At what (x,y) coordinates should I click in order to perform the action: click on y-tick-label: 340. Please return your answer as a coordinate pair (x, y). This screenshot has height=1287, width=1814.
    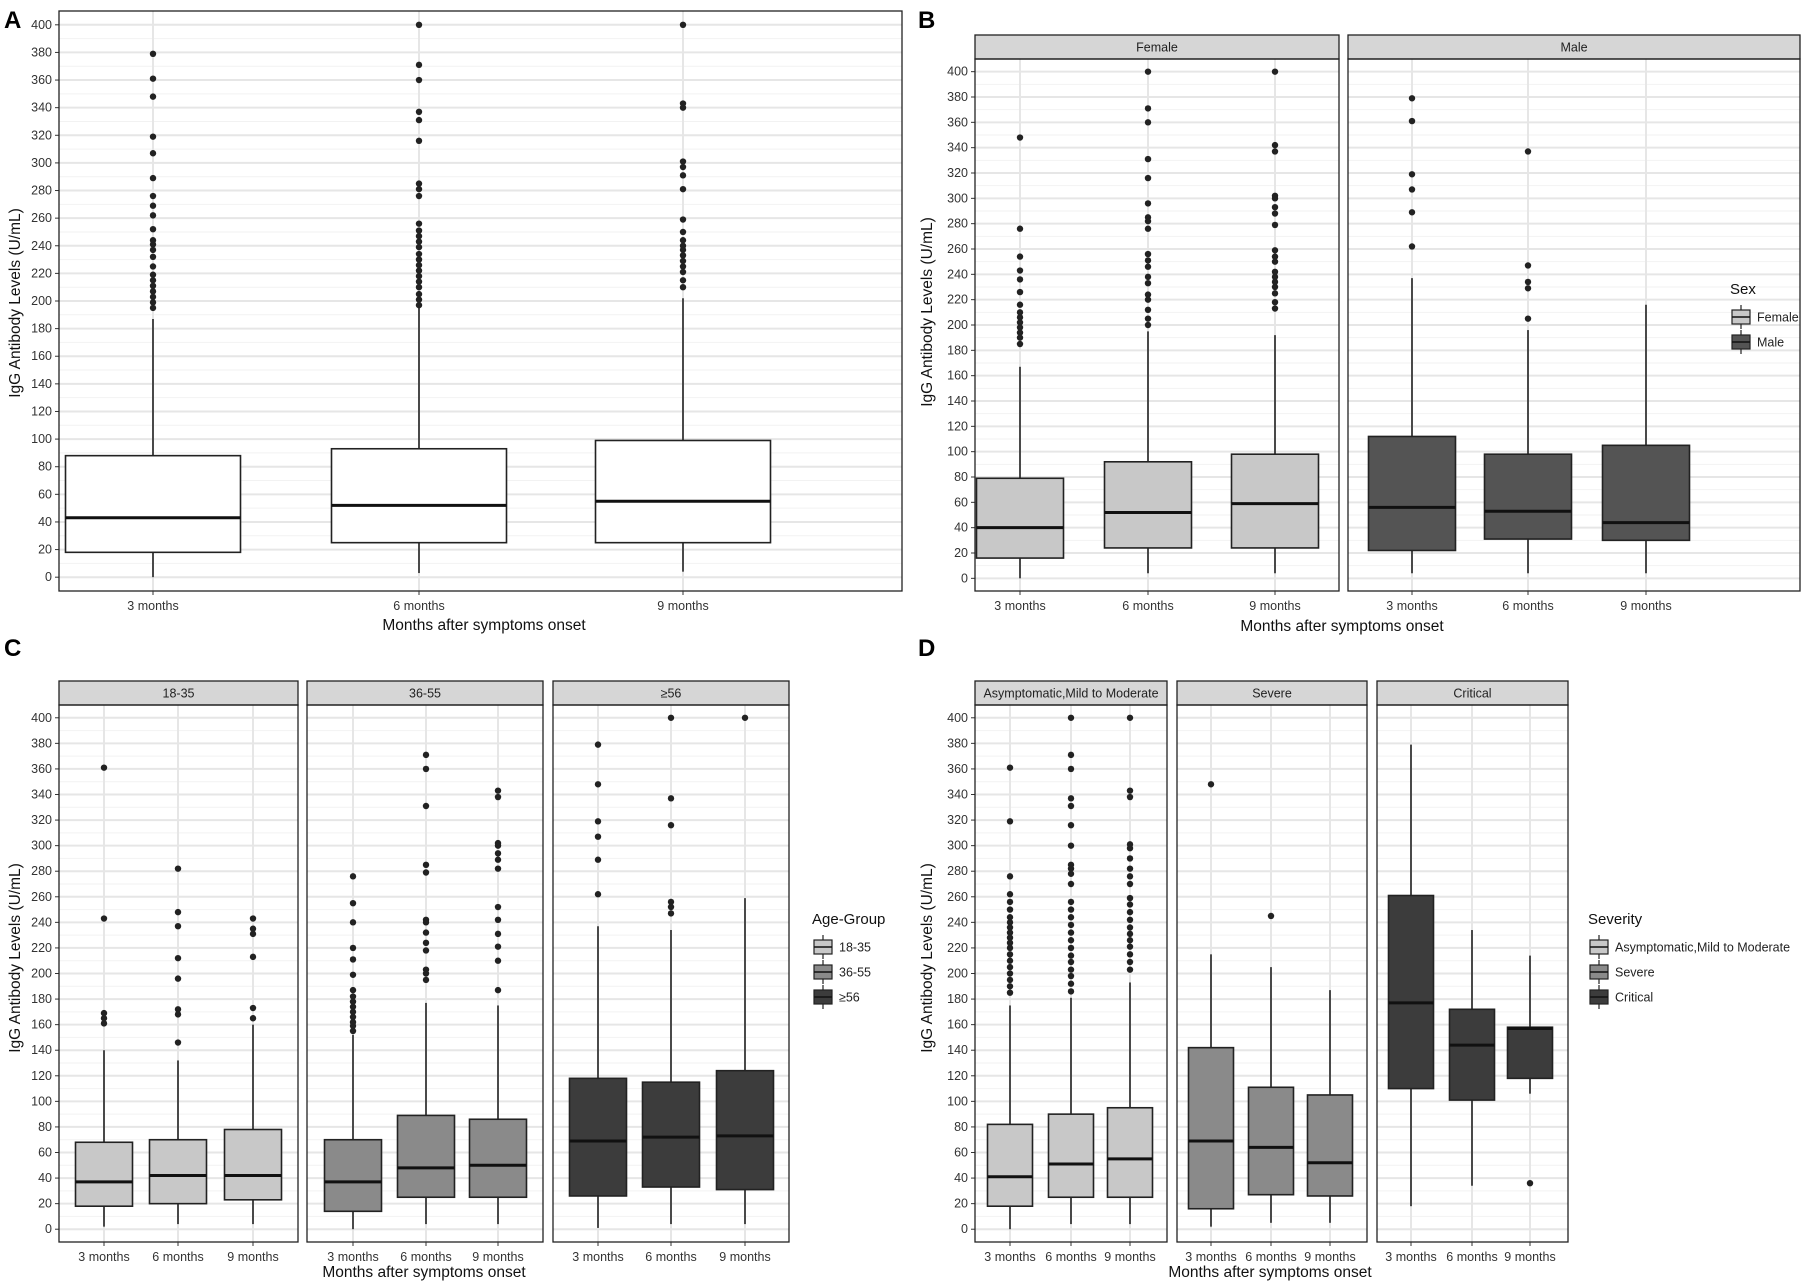
    Looking at the image, I should click on (957, 148).